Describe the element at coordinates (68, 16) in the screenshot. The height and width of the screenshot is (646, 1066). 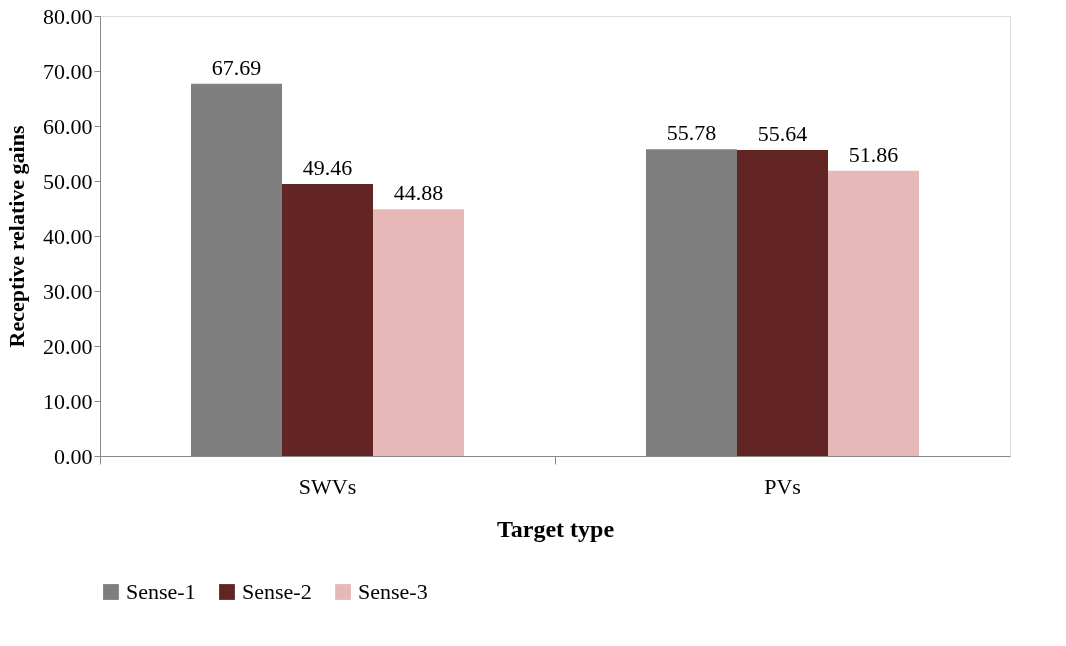
I see `y-tick-label: 80.00` at that location.